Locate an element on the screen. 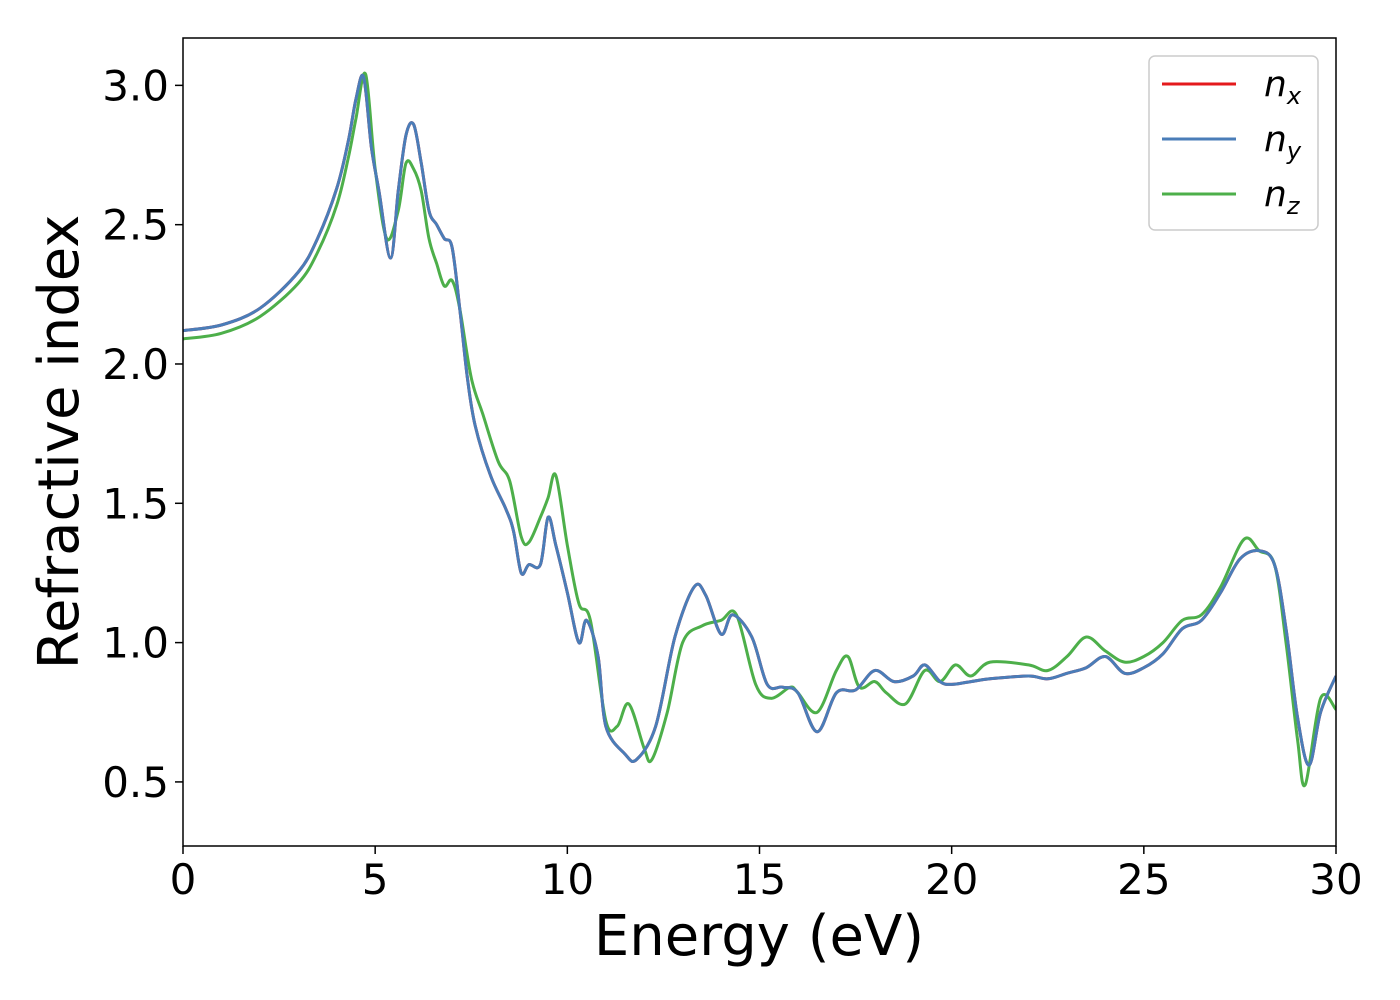 The height and width of the screenshot is (1000, 1400). legend-label-sub: z is located at coordinates (1293, 206).